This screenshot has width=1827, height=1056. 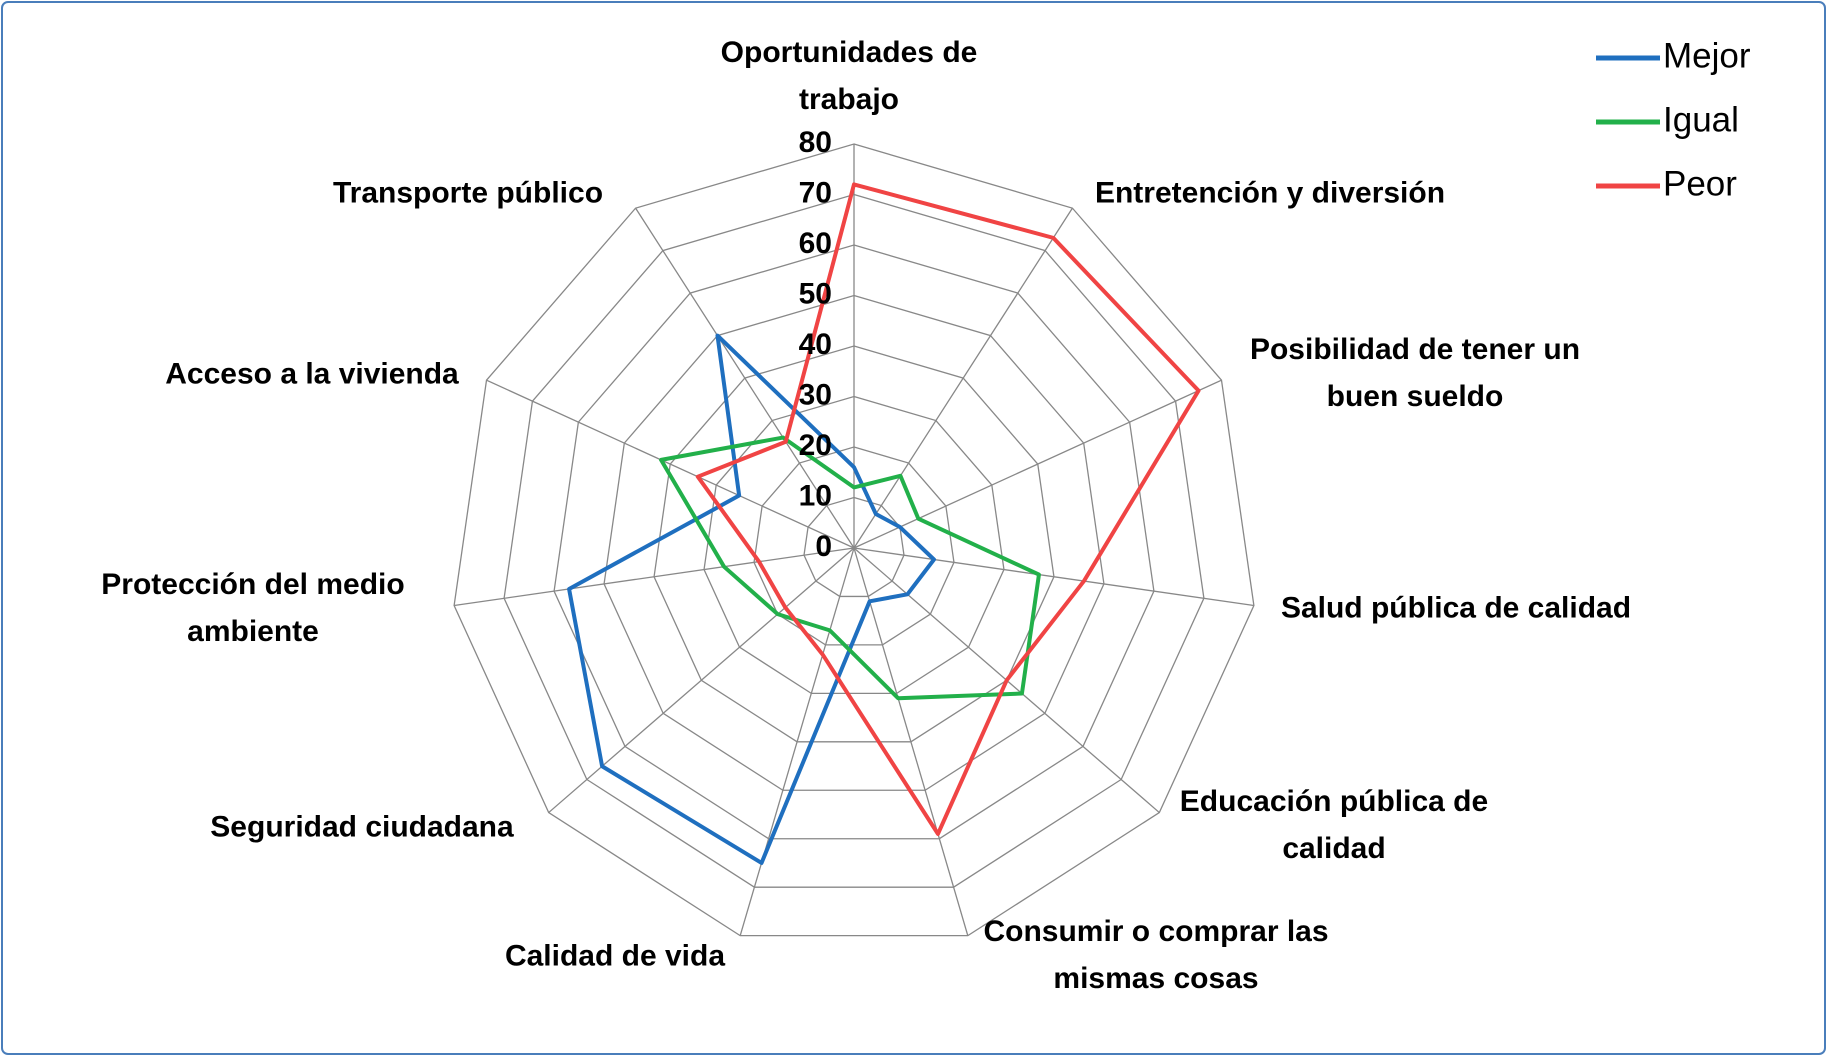 What do you see at coordinates (312, 374) in the screenshot?
I see `category-label: Acceso a la vivienda` at bounding box center [312, 374].